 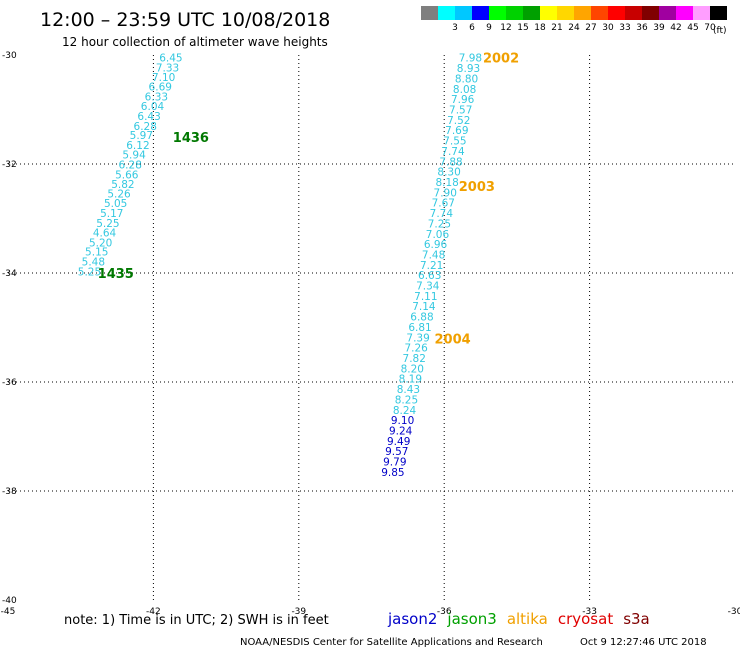 What do you see at coordinates (134, 156) in the screenshot?
I see `wave-height-label: 5.94` at bounding box center [134, 156].